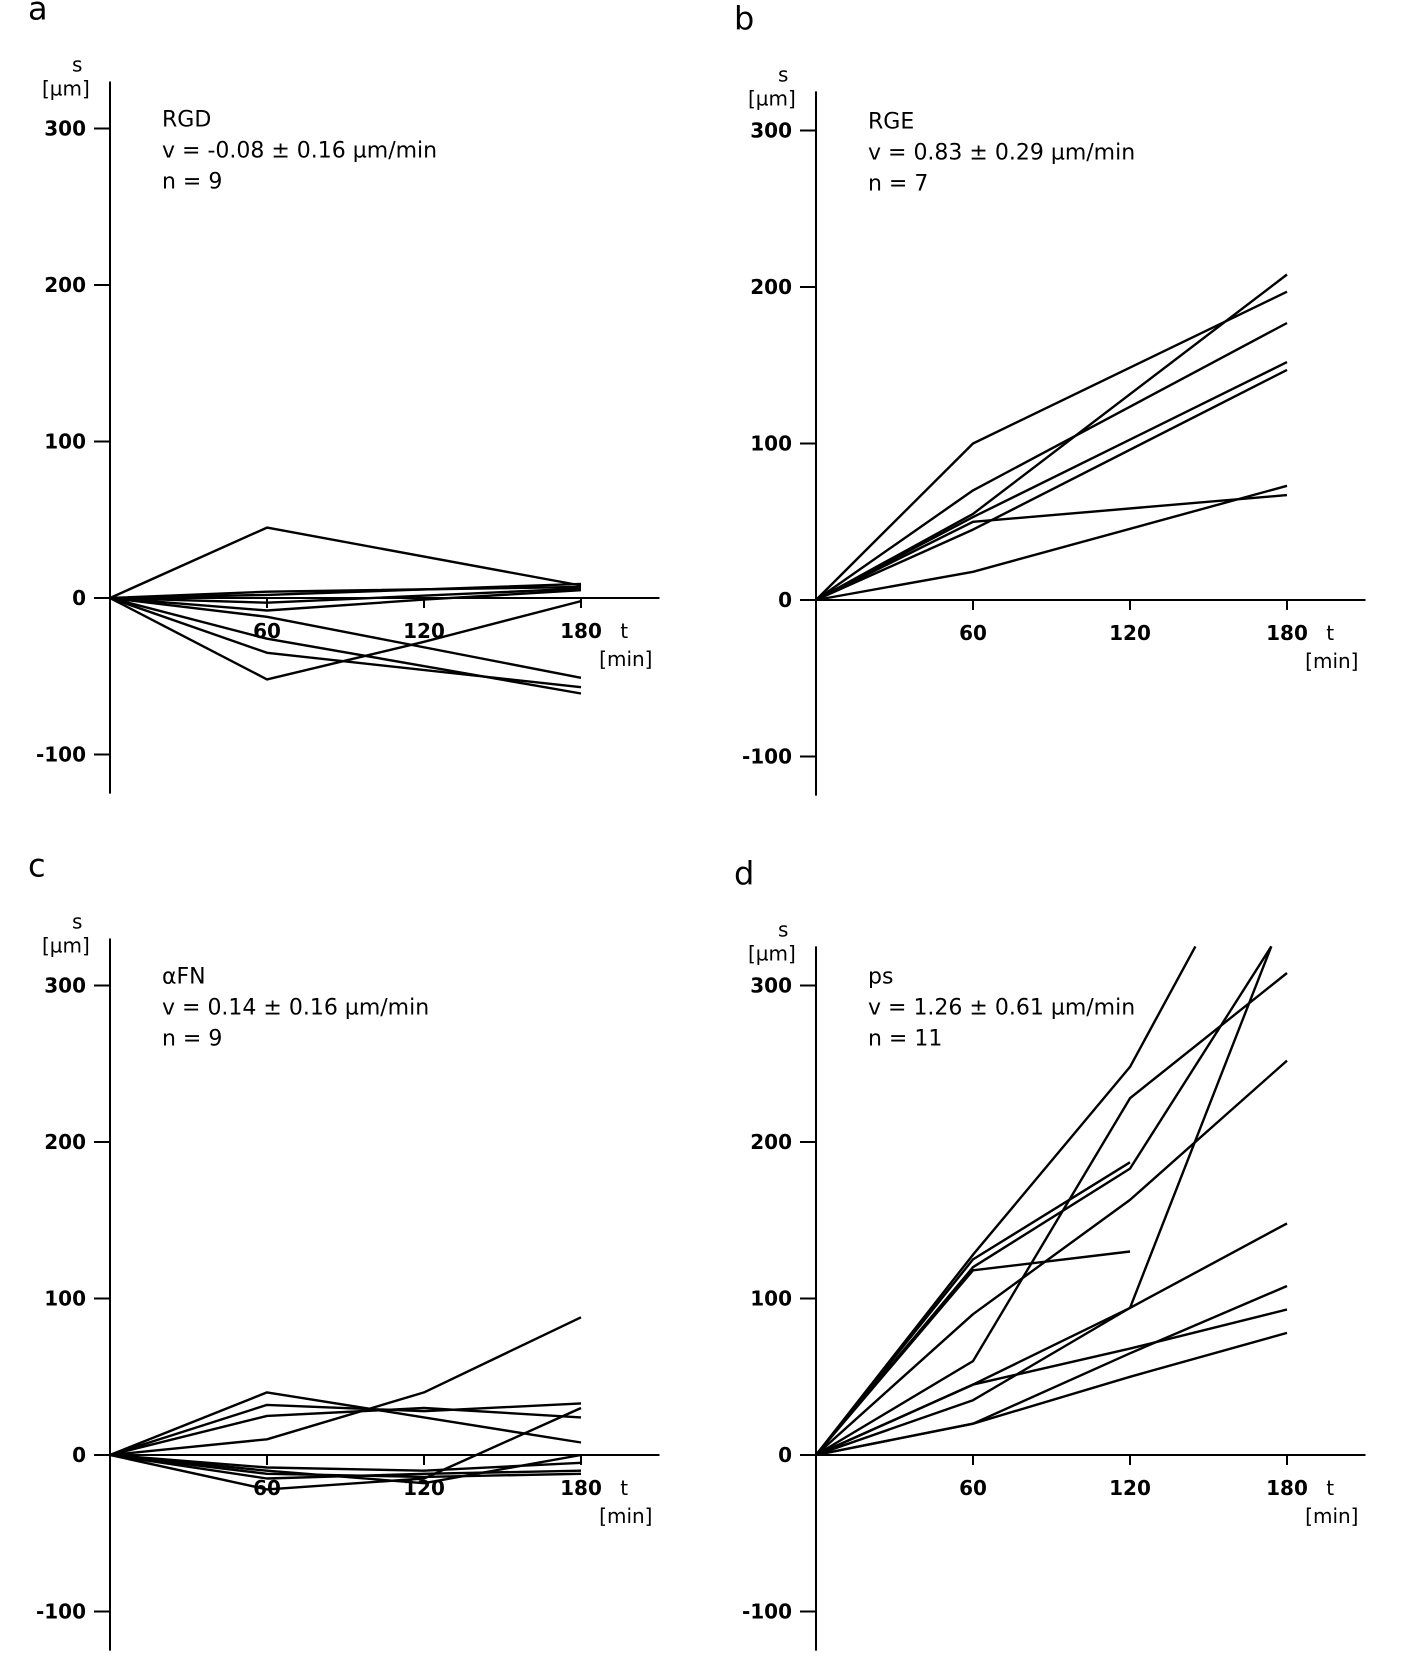 The image size is (1409, 1667). I want to click on annotation-line-1: RGD, so click(186, 120).